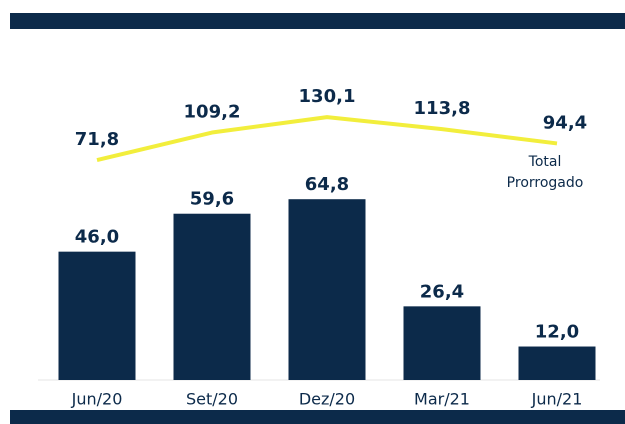 The width and height of the screenshot is (625, 424). Describe the element at coordinates (97, 237) in the screenshot. I see `bar-value-label: 46,0` at that location.